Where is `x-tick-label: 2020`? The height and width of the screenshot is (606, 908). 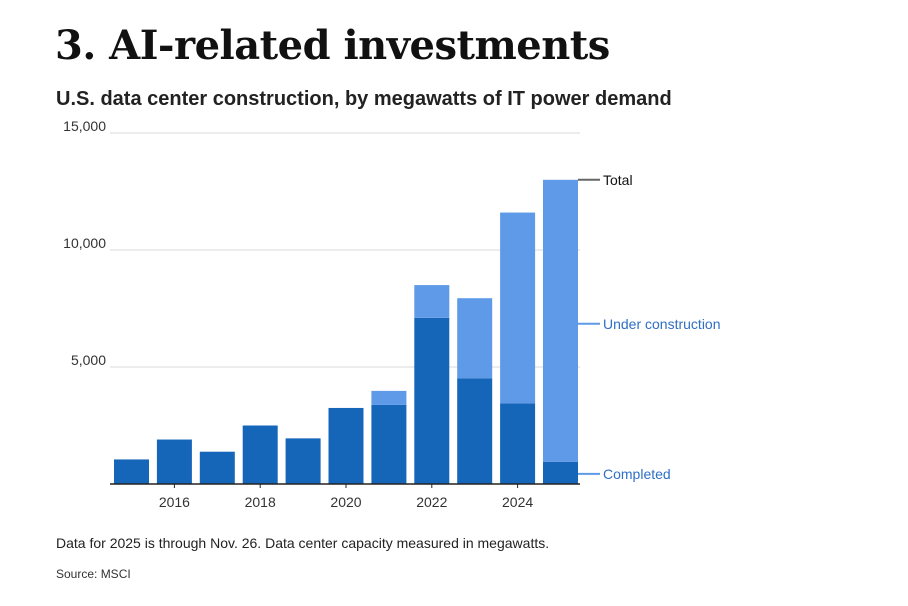 x-tick-label: 2020 is located at coordinates (345, 502).